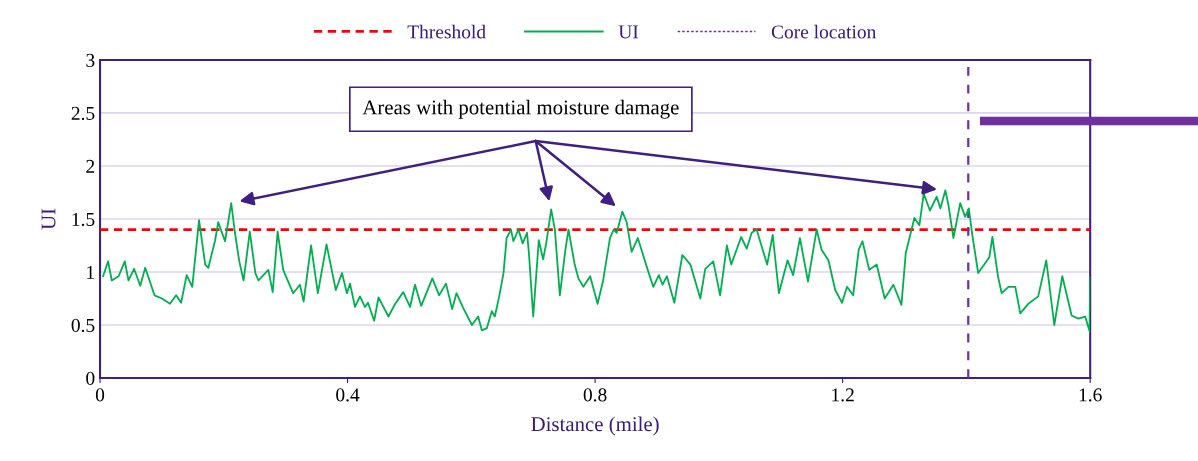 Image resolution: width=1198 pixels, height=461 pixels. Describe the element at coordinates (83, 219) in the screenshot. I see `y-tick-label: 1.5` at that location.